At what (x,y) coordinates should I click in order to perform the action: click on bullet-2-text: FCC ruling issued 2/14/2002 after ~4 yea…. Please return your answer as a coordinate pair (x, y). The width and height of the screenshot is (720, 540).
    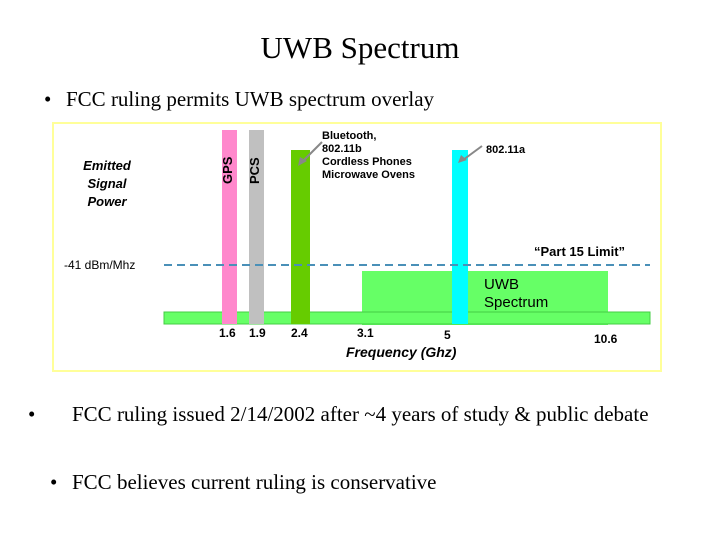
    Looking at the image, I should click on (360, 414).